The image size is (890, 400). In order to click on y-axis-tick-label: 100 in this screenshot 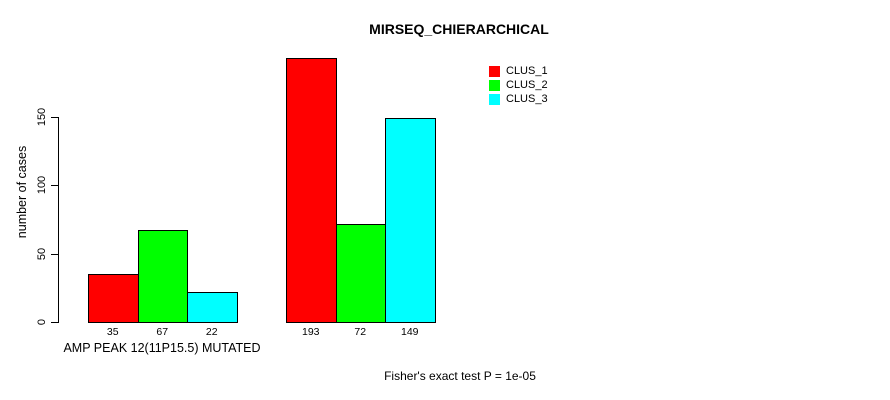, I will do `click(42, 185)`.